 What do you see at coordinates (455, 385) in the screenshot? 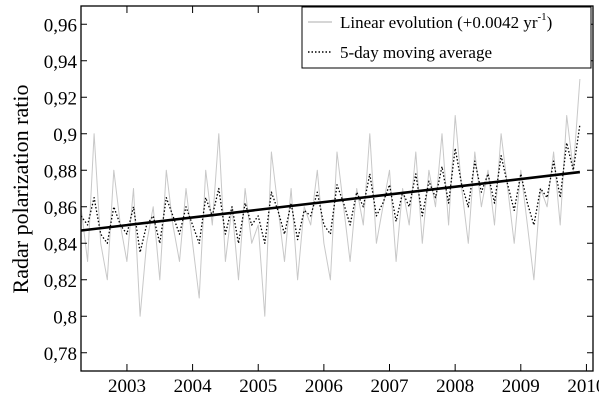
I see `x-tick-label: 2008` at bounding box center [455, 385].